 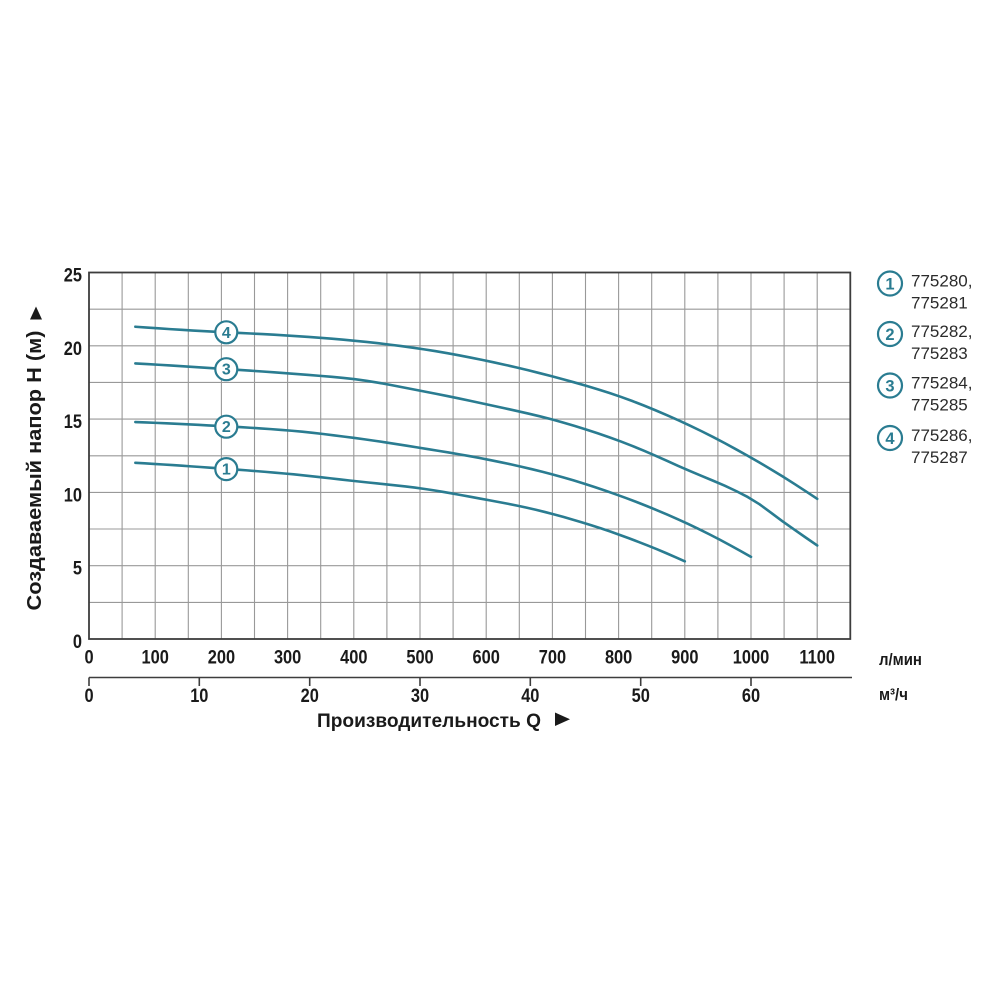 What do you see at coordinates (939, 353) in the screenshot?
I see `svg-text: 775283` at bounding box center [939, 353].